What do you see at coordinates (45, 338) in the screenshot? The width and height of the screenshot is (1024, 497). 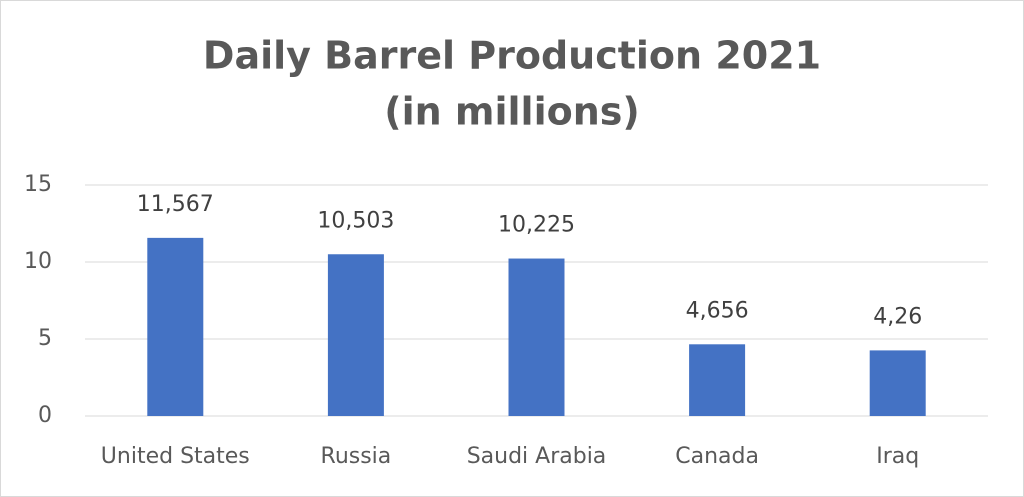 I see `y-tick-label: 5` at bounding box center [45, 338].